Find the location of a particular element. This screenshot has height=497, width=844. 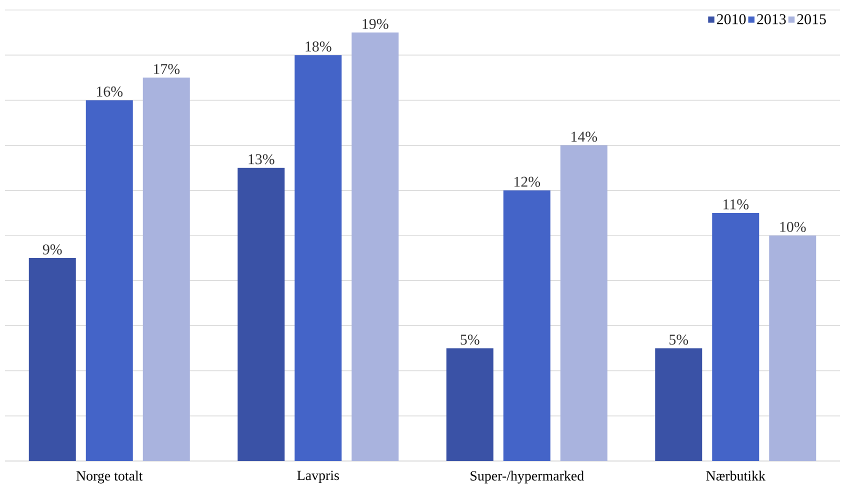

data-label: 13% is located at coordinates (261, 159).